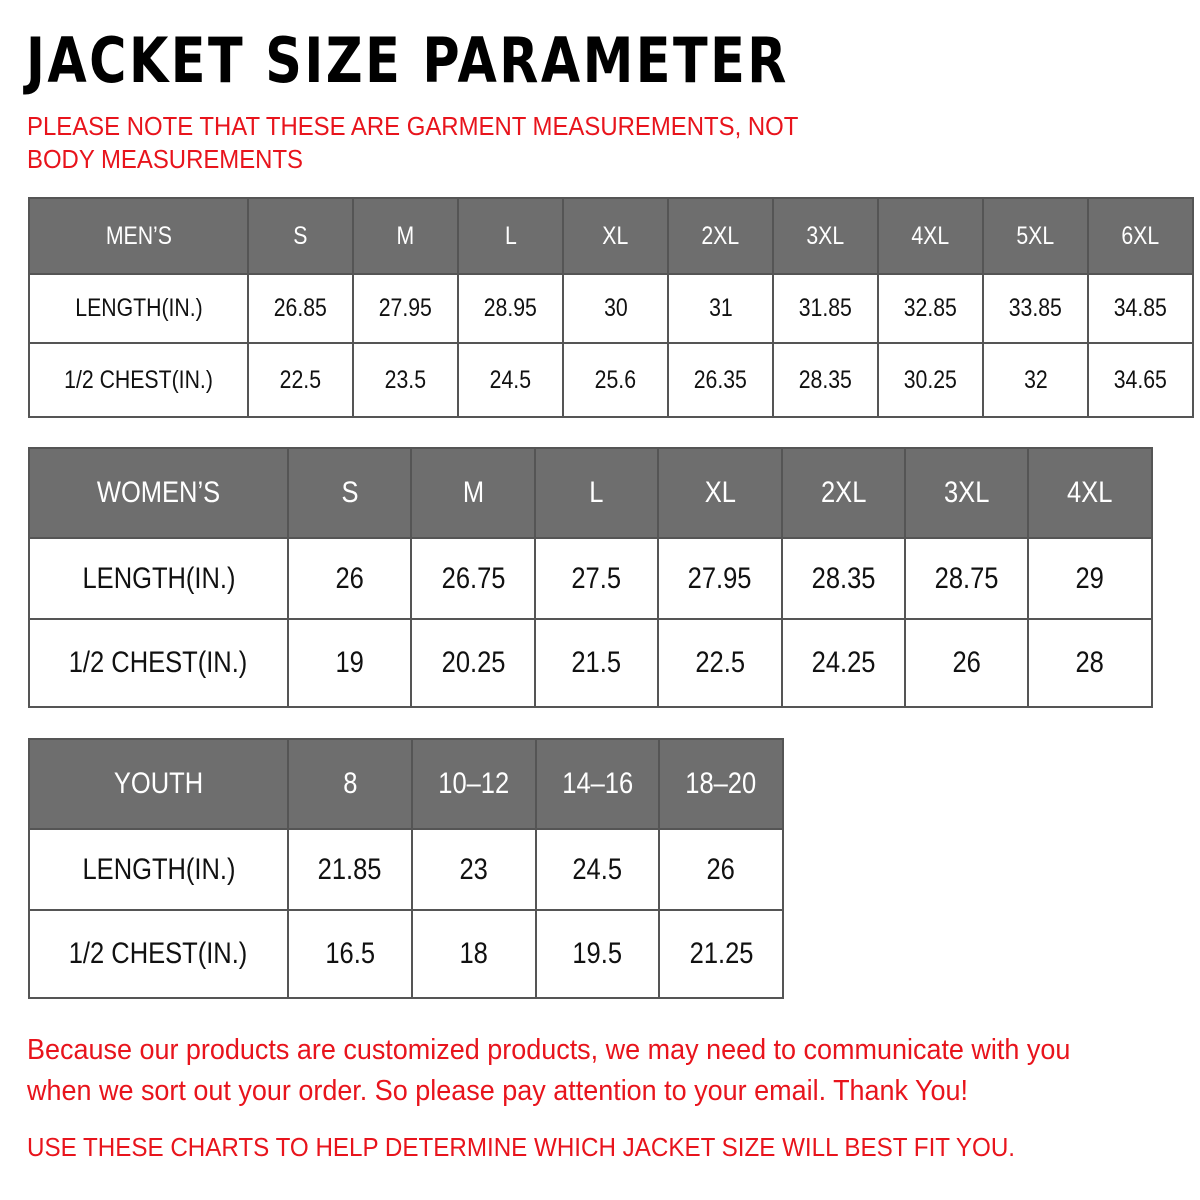 The image size is (1200, 1200). I want to click on cell-text: L, so click(596, 492).